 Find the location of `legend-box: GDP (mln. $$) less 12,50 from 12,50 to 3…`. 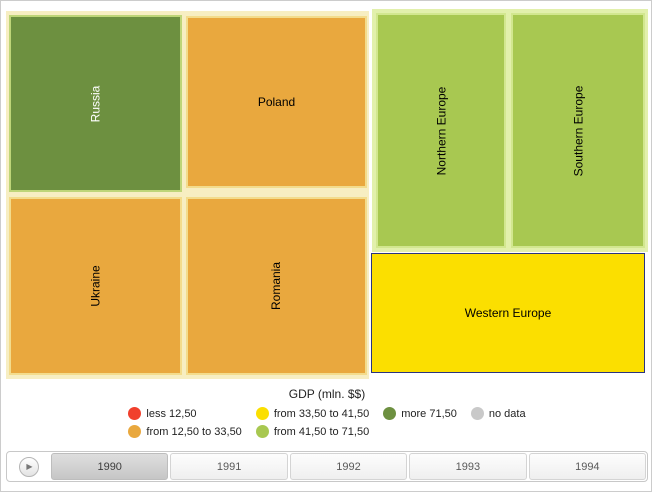

legend-box: GDP (mln. $$) less 12,50 from 12,50 to 3… is located at coordinates (327, 412).